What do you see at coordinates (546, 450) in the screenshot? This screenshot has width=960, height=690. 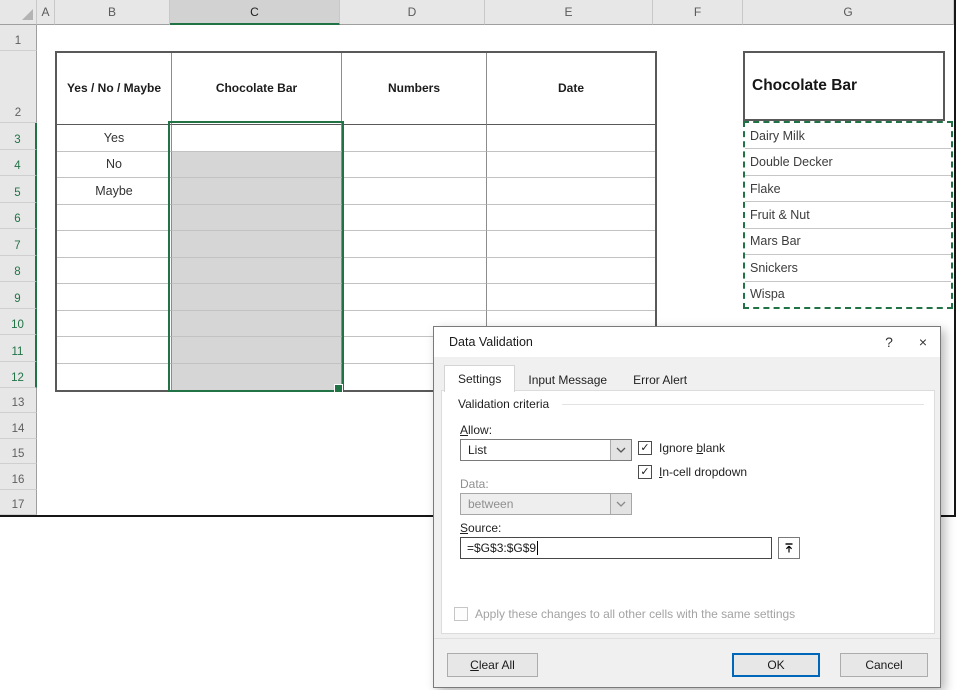 I see `allow-dropdown: List` at bounding box center [546, 450].